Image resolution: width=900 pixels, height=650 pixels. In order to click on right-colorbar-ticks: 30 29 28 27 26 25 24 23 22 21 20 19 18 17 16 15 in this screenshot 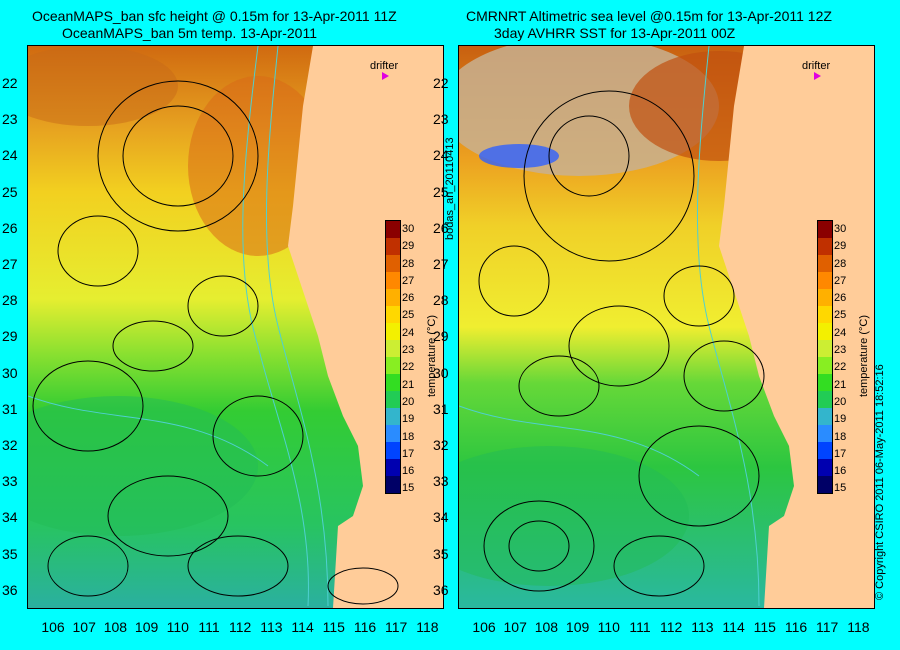, I will do `click(840, 359)`.